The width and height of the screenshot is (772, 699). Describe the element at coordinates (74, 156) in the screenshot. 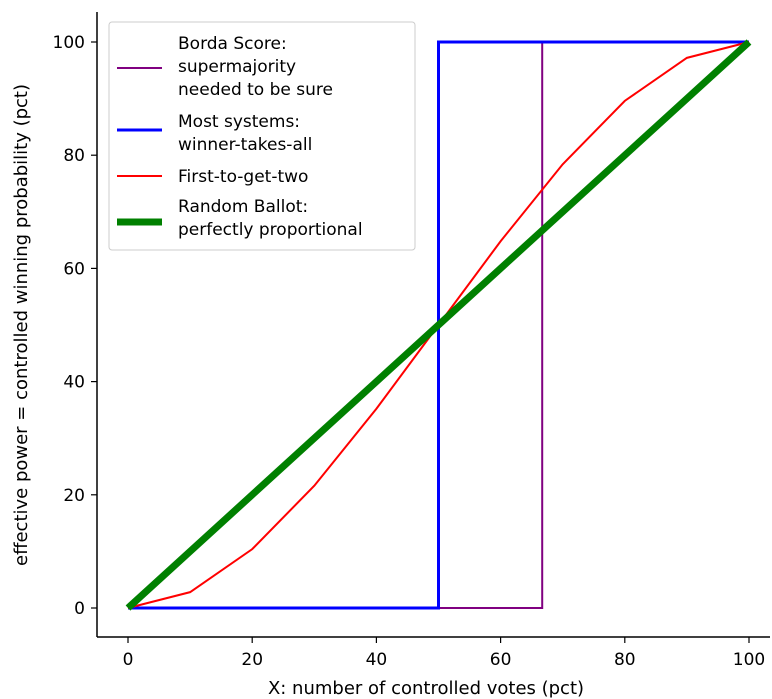

I see `y-tick-label: 80` at that location.